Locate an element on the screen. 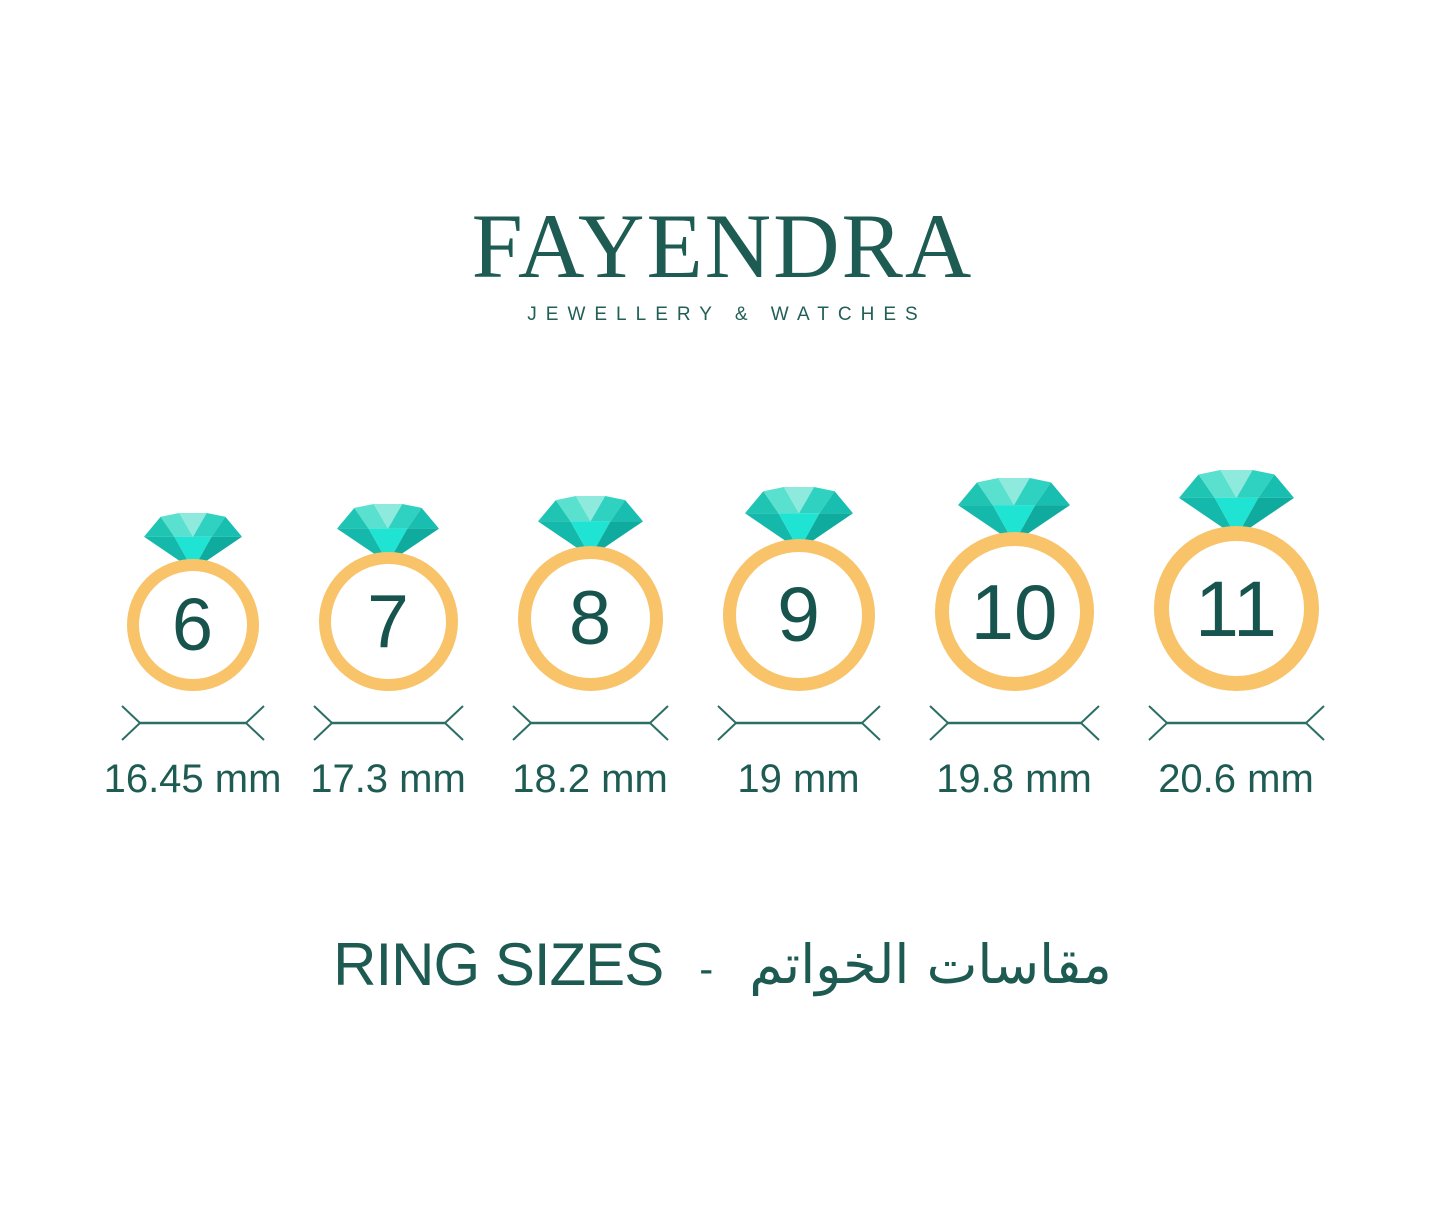 The image size is (1445, 1205). ring-size-number: 10 is located at coordinates (1014, 611).